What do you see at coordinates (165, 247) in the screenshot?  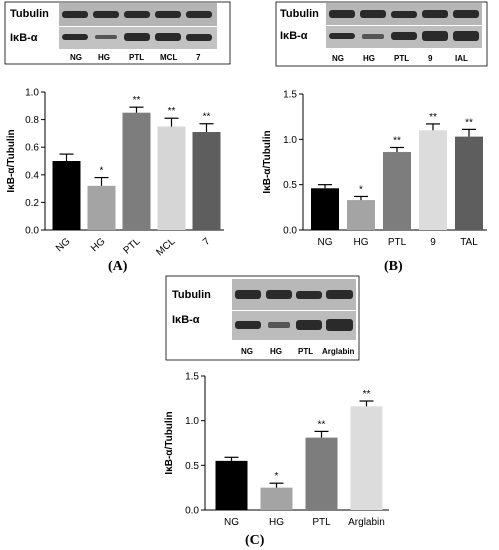 I see `x-tick-label: MCL` at bounding box center [165, 247].